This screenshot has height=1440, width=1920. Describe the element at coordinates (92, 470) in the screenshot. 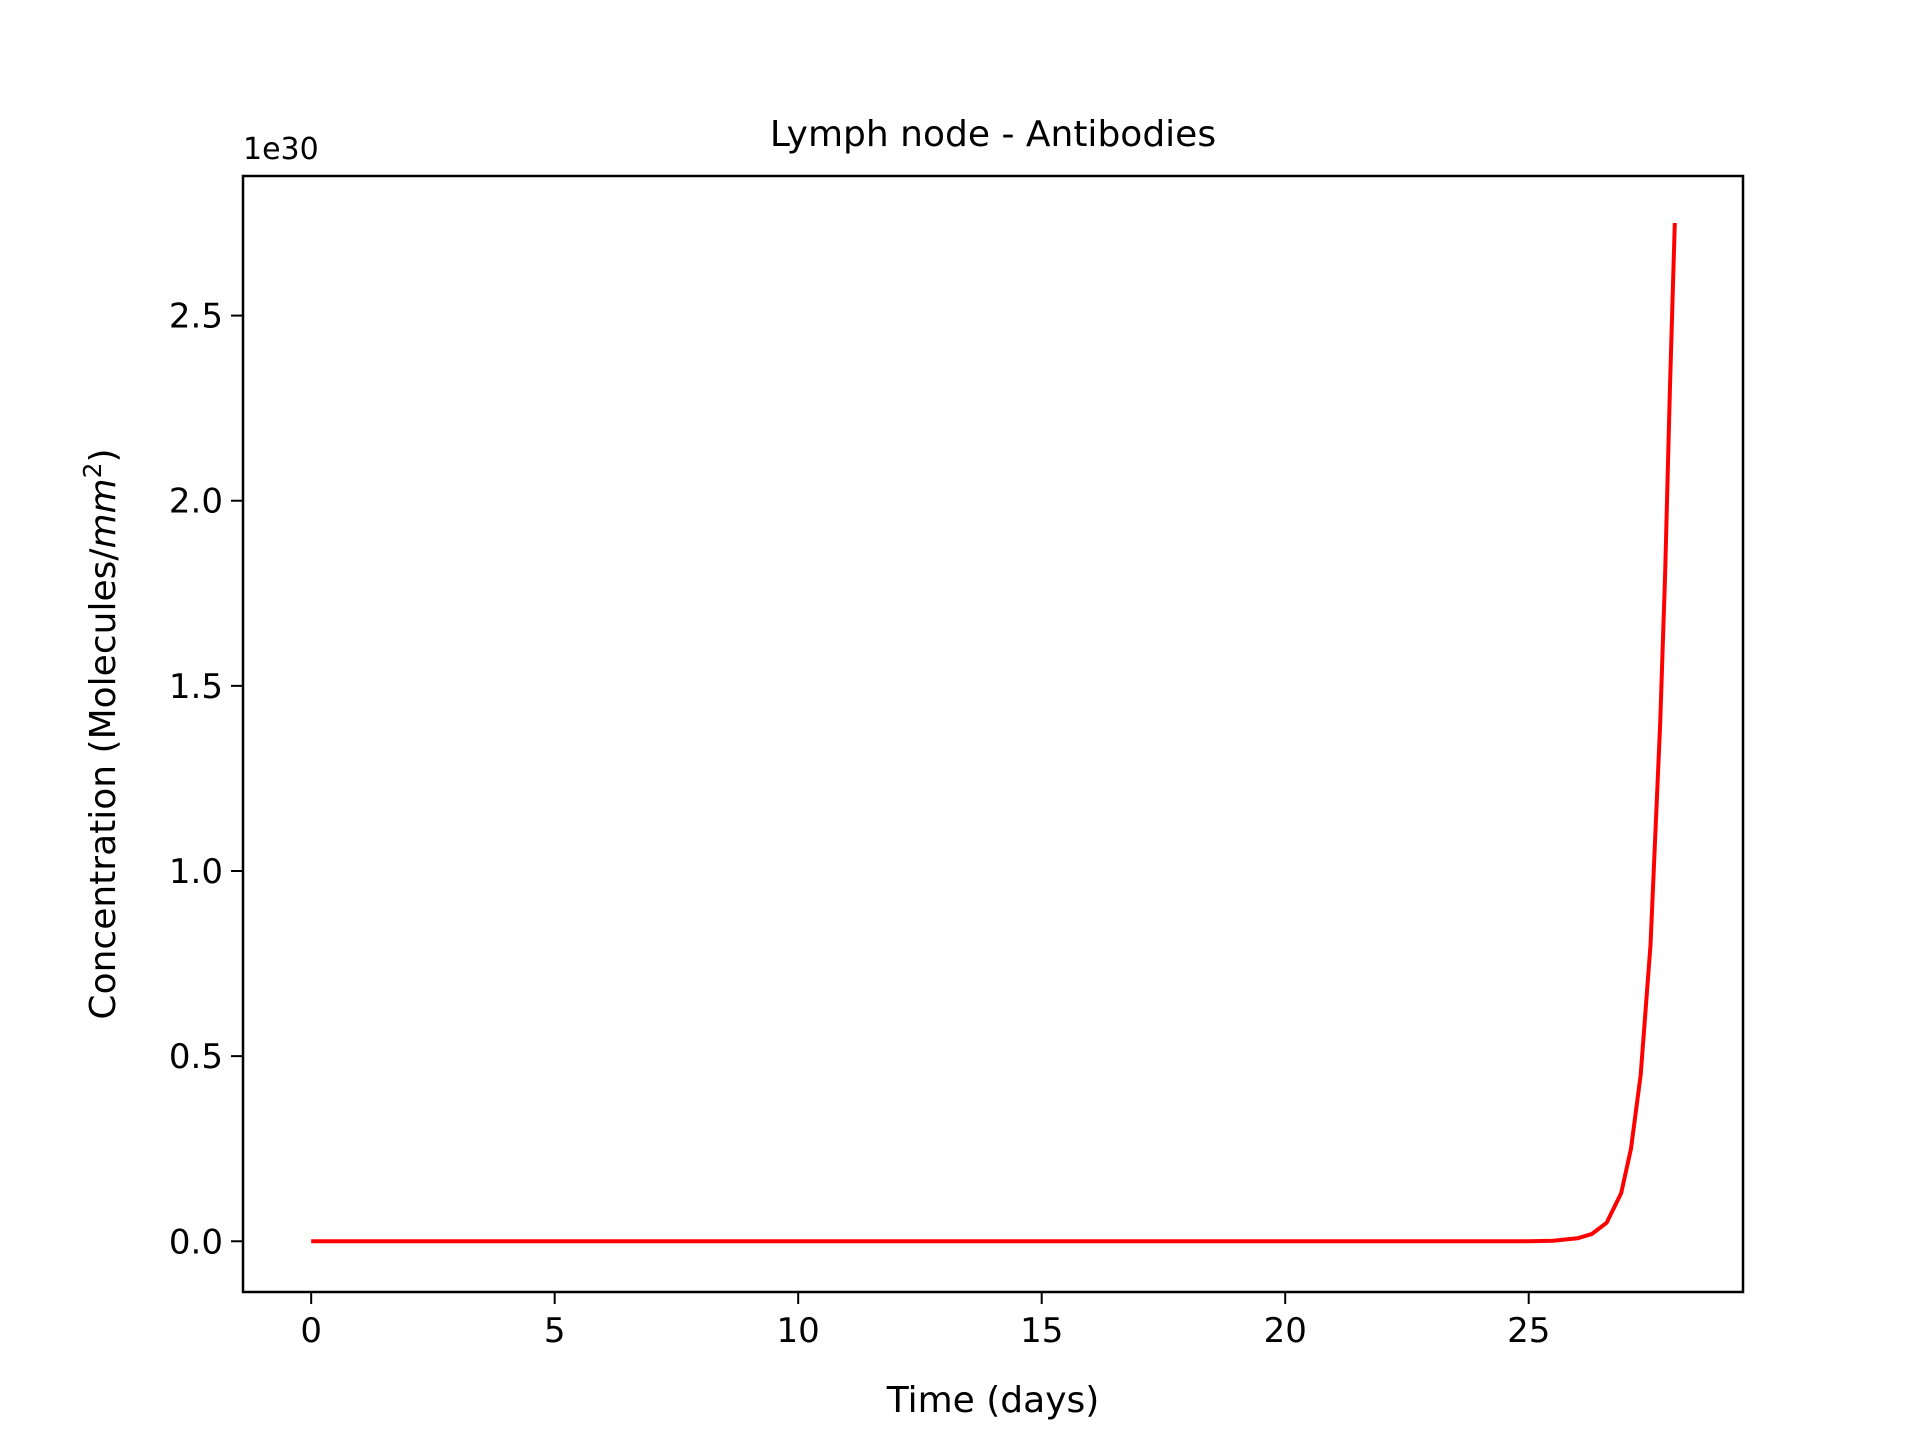

I see `y-axis-label-exponent: 2` at that location.